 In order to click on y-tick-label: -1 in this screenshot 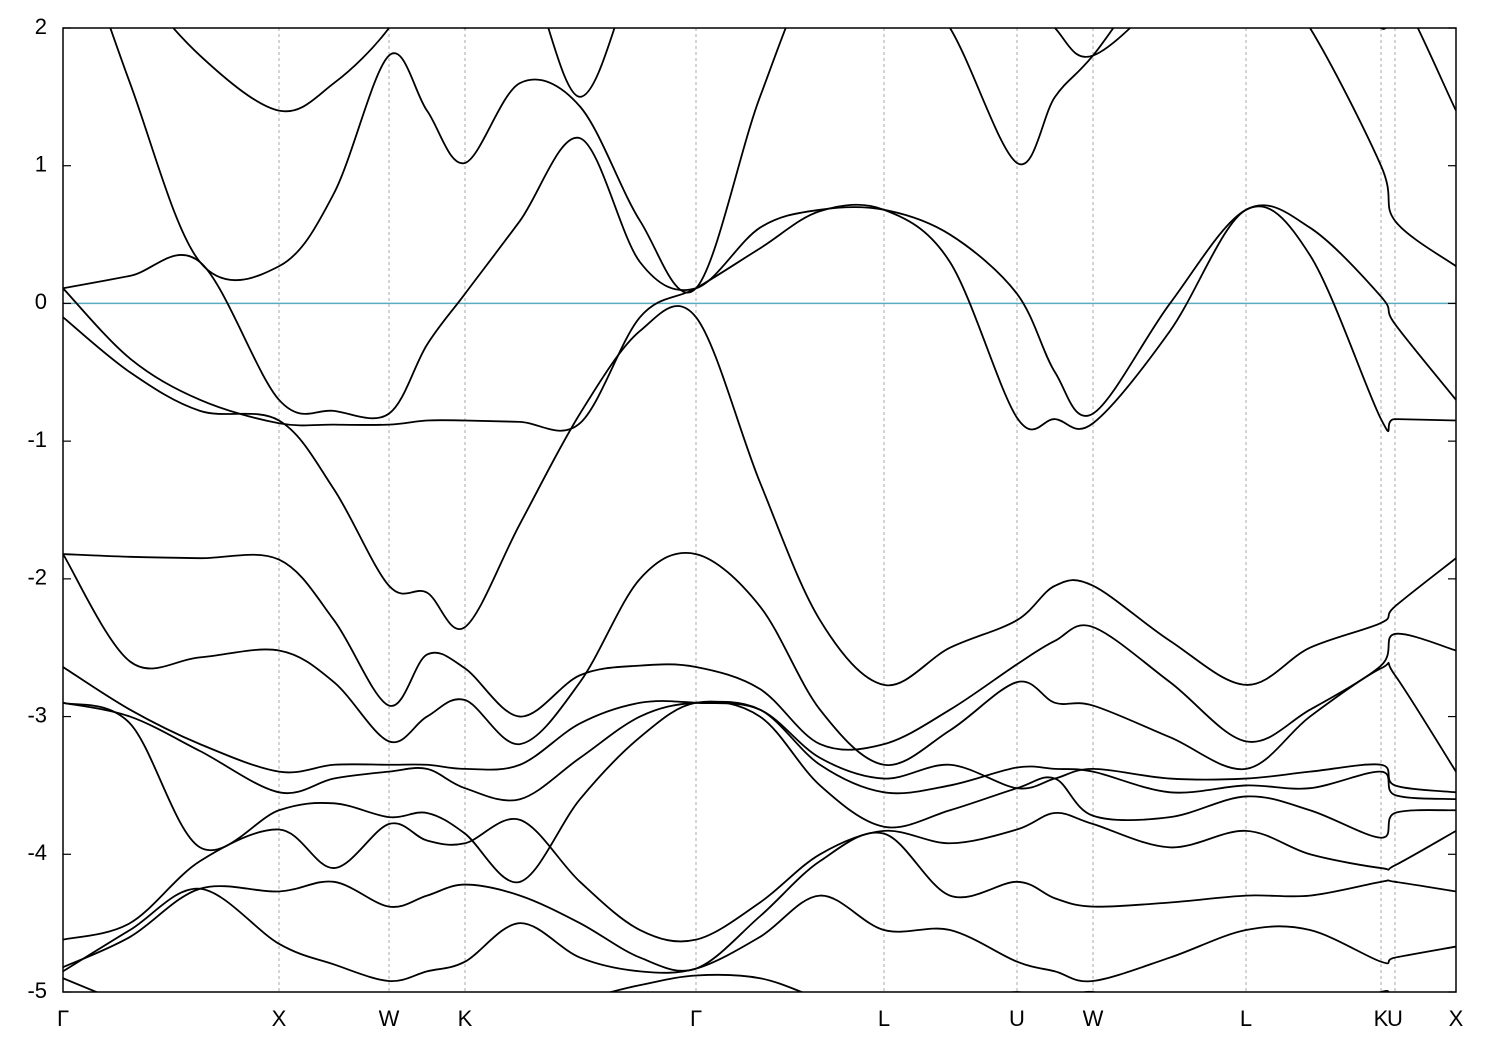, I will do `click(37, 439)`.